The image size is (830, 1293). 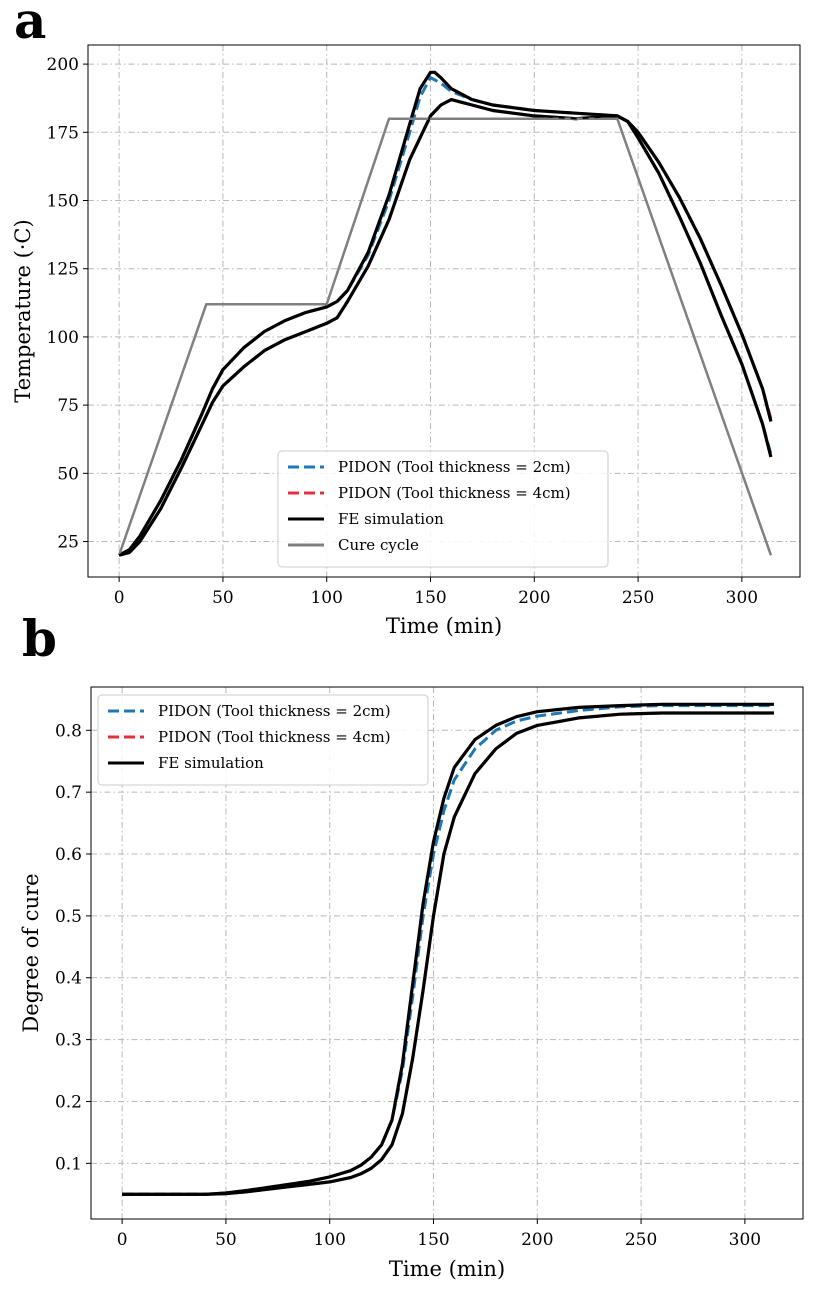 I want to click on y-tick-label: 0.3, so click(x=68, y=1041).